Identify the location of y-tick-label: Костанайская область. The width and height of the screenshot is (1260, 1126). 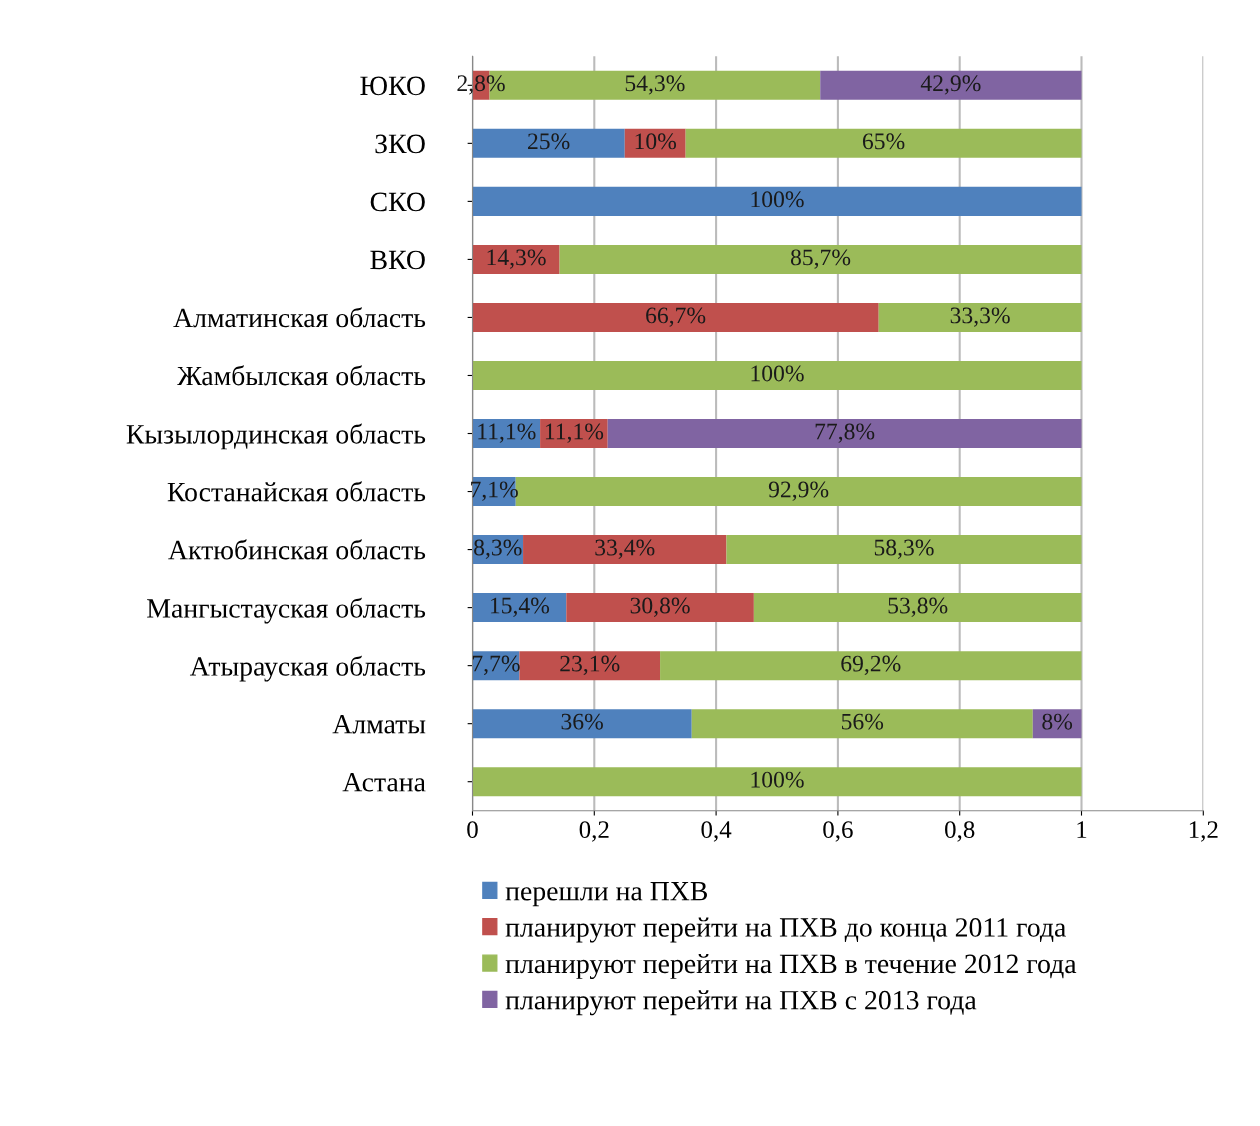
(296, 491).